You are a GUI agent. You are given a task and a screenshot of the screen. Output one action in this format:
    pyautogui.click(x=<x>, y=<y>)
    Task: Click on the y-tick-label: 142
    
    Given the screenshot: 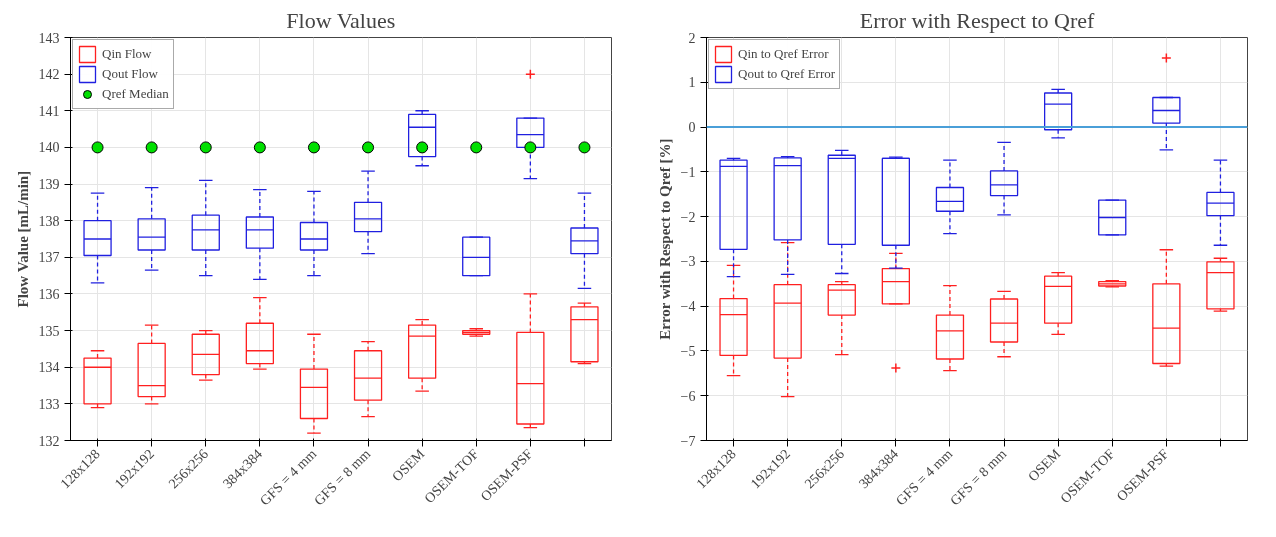 What is the action you would take?
    pyautogui.click(x=49, y=75)
    